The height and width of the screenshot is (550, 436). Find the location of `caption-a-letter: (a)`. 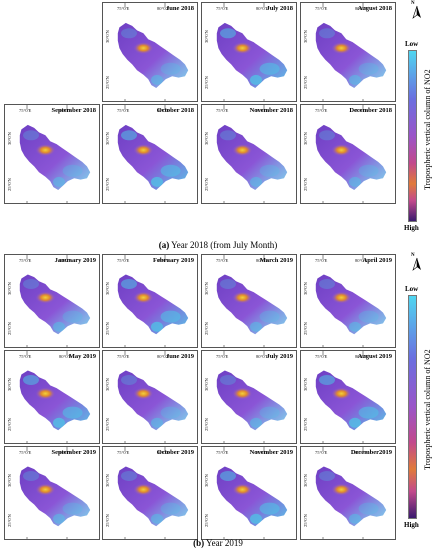

caption-a-letter: (a) is located at coordinates (164, 245).